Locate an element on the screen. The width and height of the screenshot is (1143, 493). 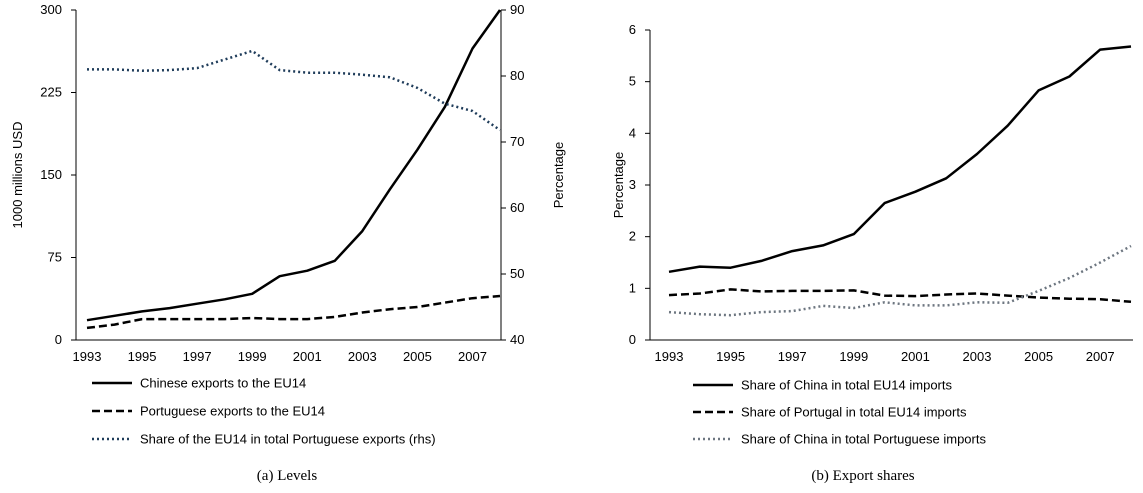
caption-levels: (a) Levels is located at coordinates (287, 476).